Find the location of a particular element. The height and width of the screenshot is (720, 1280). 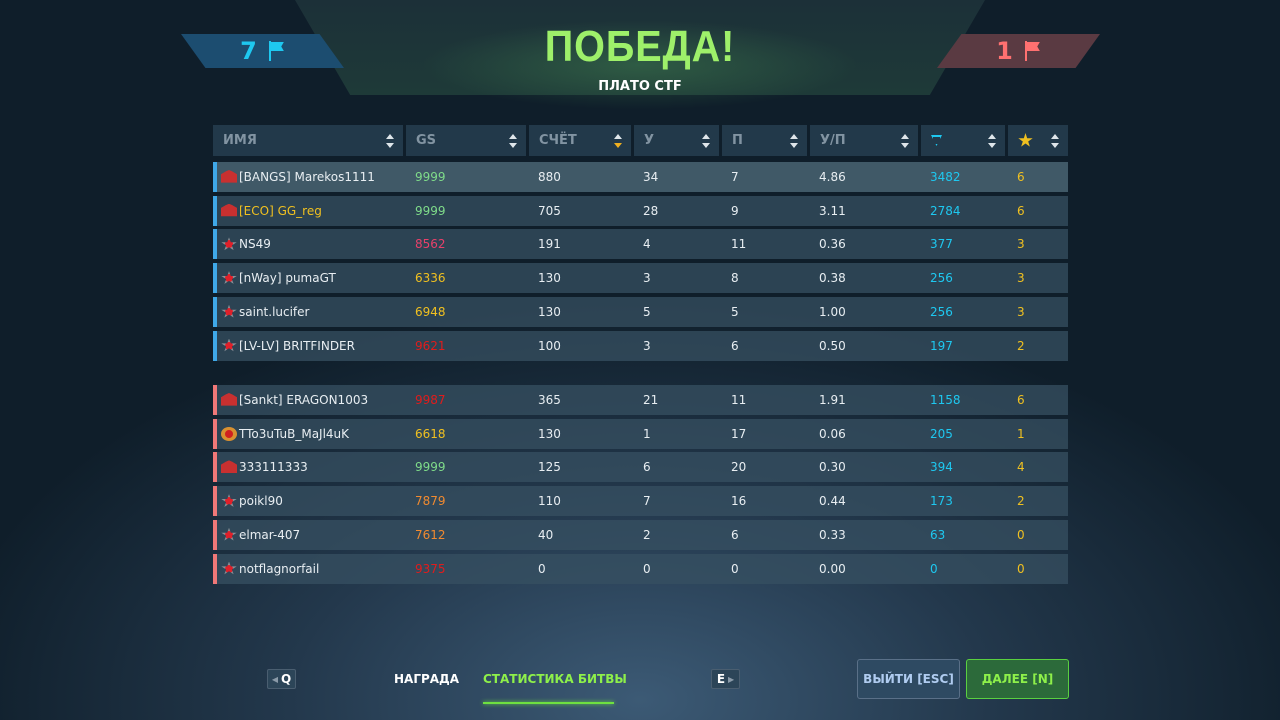

column-header-score: СЧЁТ is located at coordinates (580, 140).